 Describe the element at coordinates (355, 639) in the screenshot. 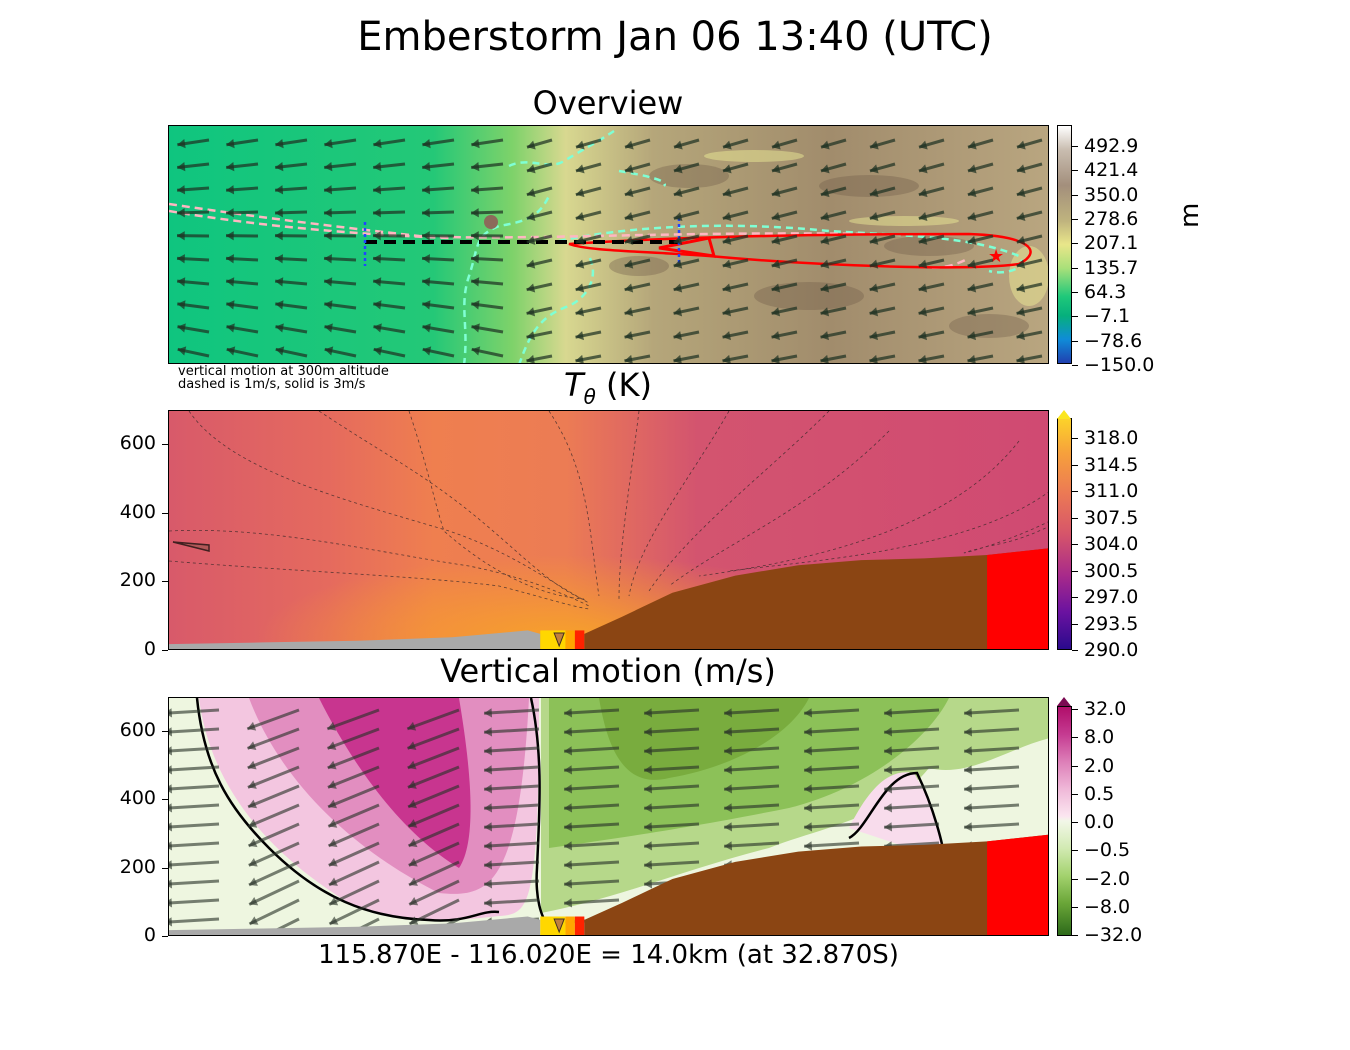

I see `ocean-gray` at that location.